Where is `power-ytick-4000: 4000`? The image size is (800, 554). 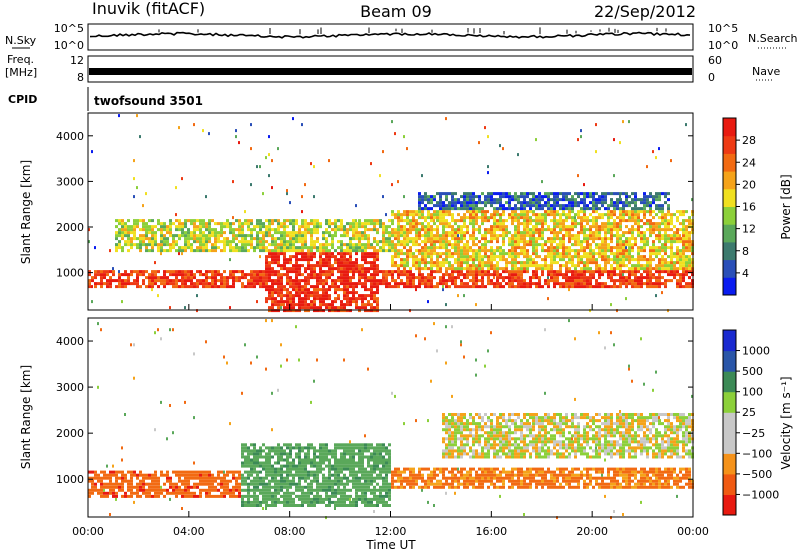
power-ytick-4000: 4000 is located at coordinates (70, 136).